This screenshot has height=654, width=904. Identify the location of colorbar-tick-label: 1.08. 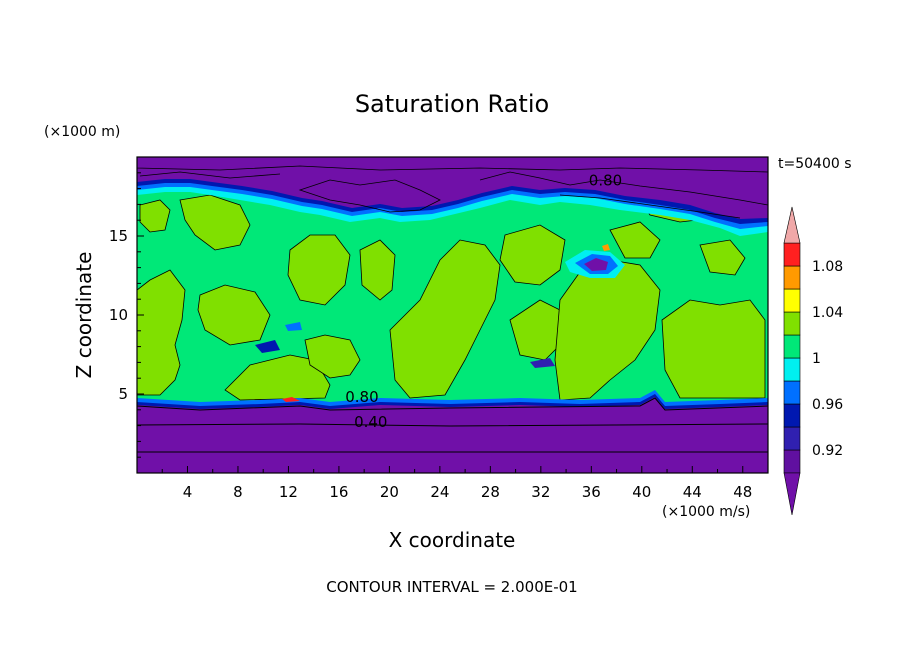
(827, 267).